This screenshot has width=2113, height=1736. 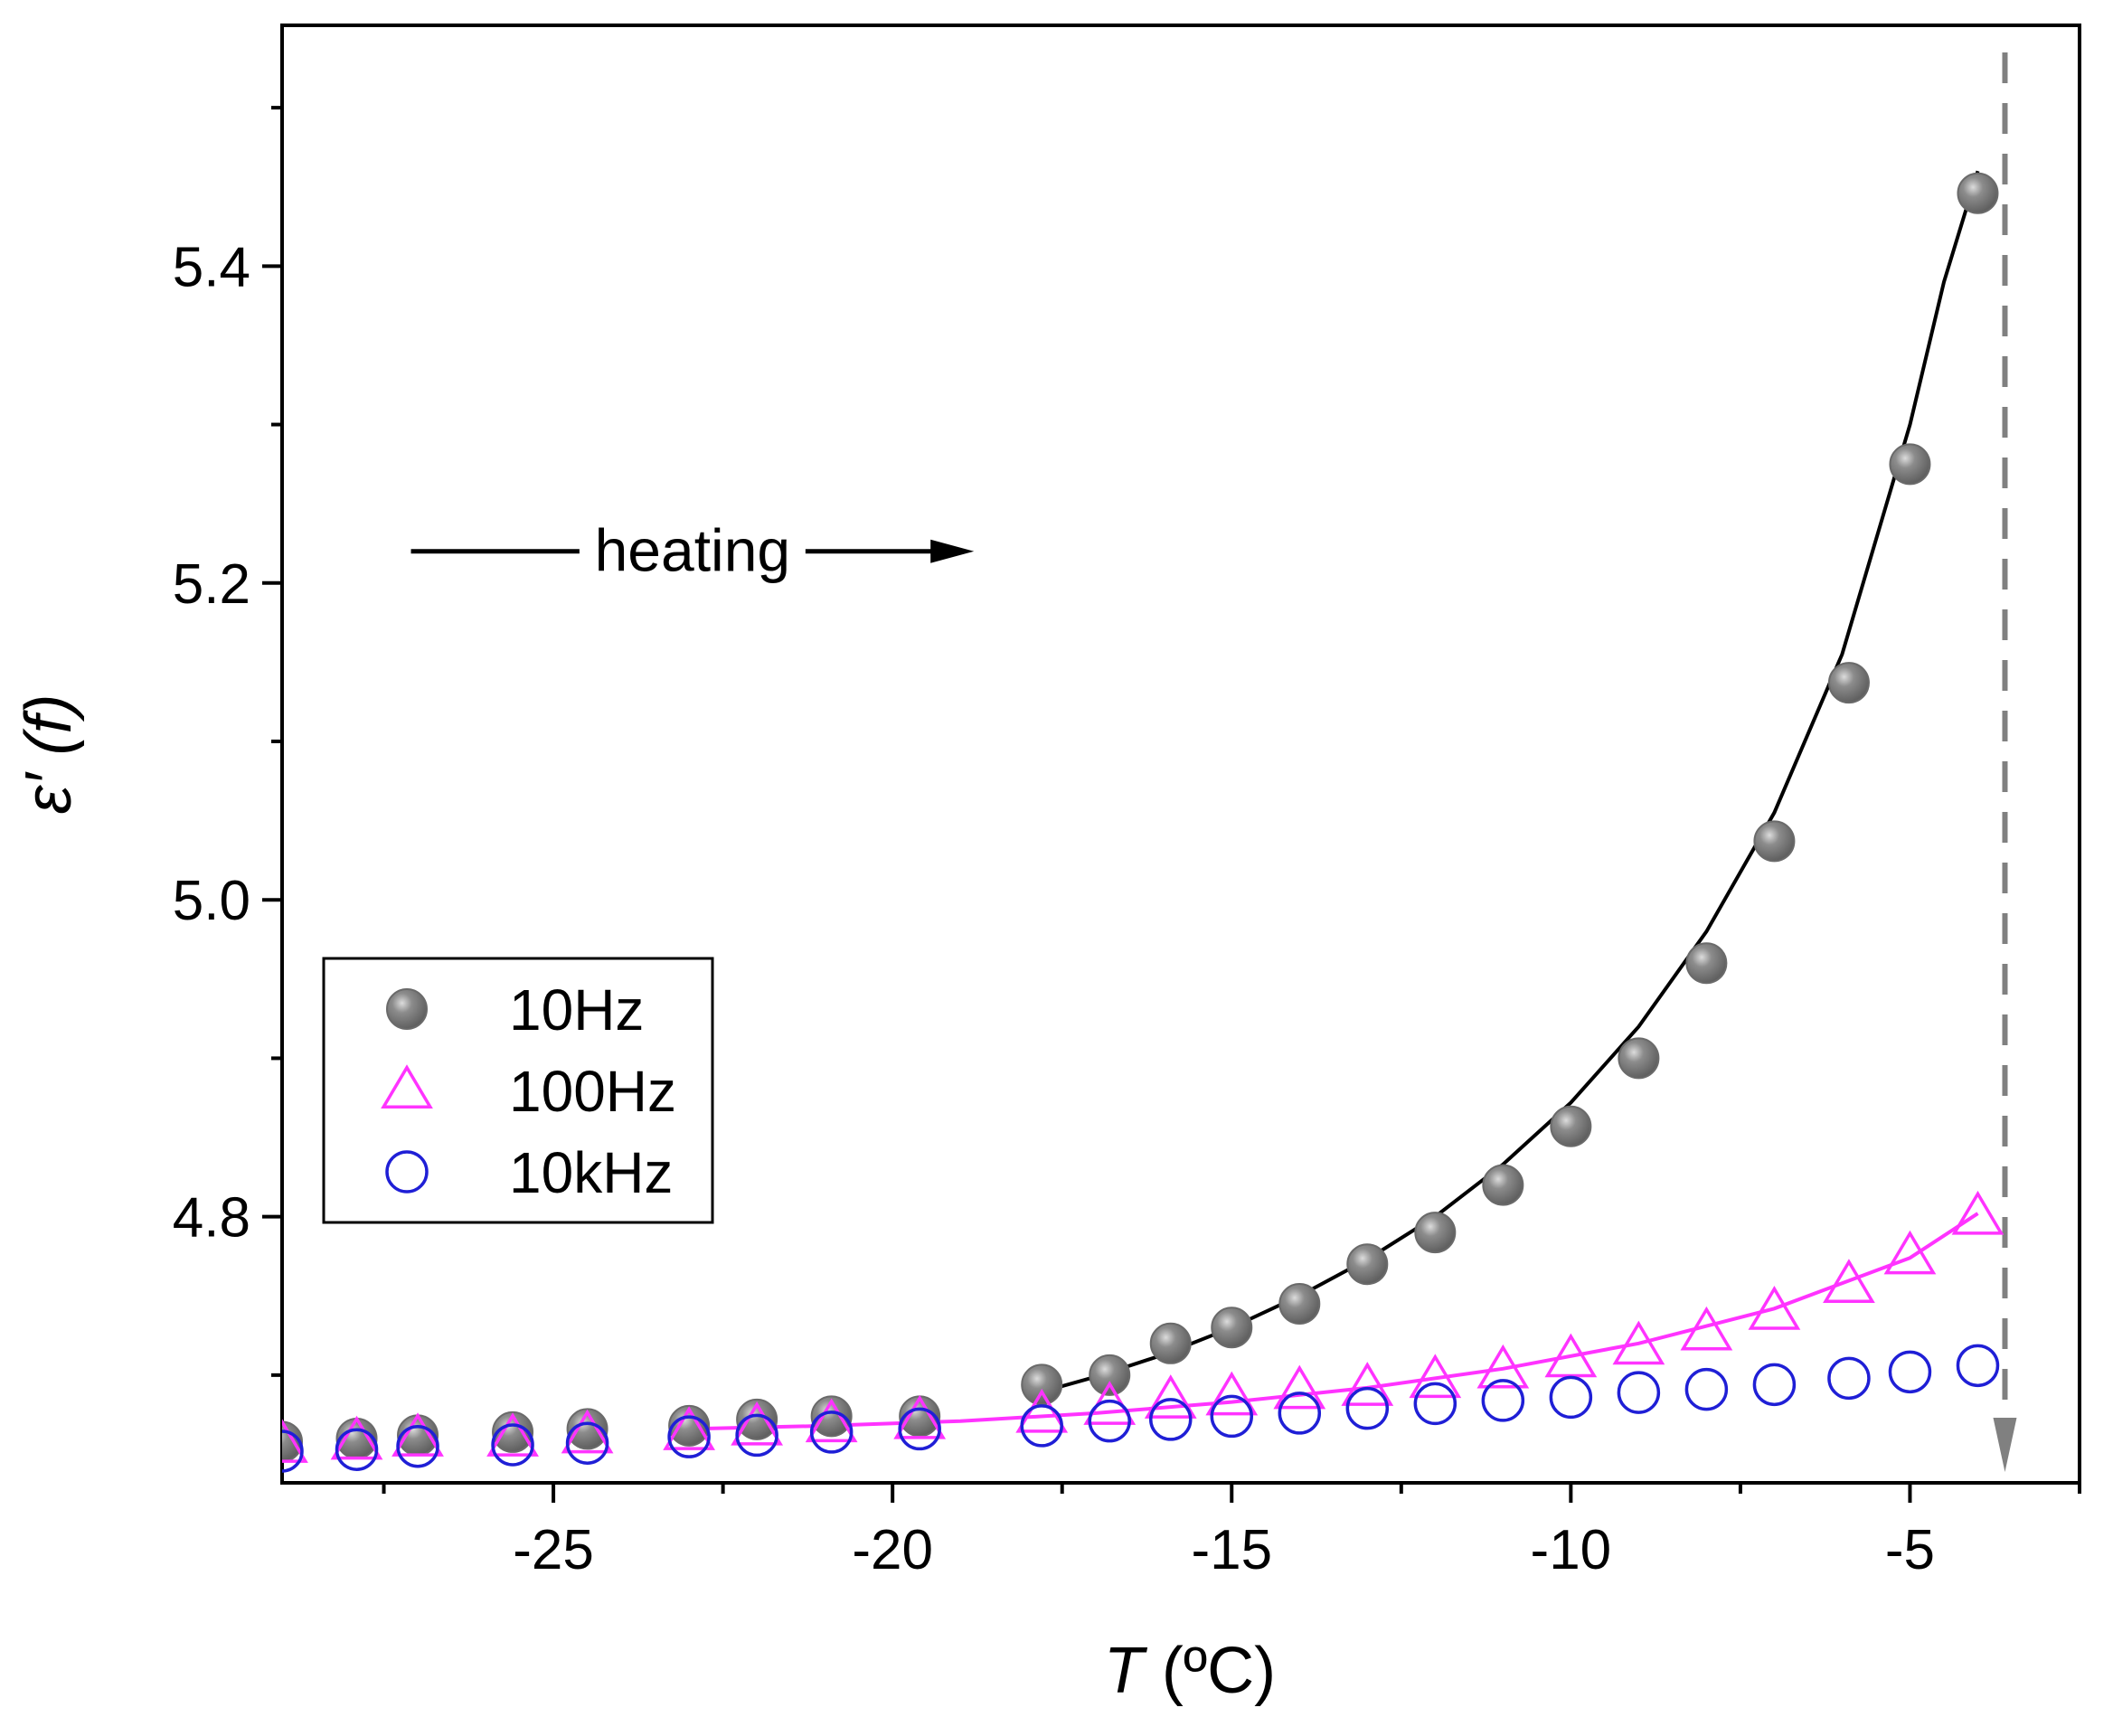 I want to click on x-axis-title: T (ºC), so click(x=1190, y=1671).